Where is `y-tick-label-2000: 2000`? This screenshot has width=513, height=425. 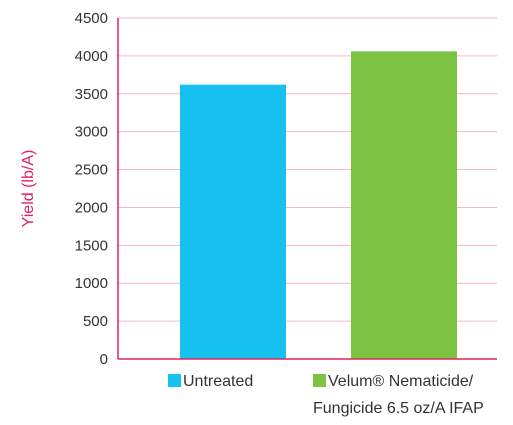
y-tick-label-2000: 2000 is located at coordinates (91, 207).